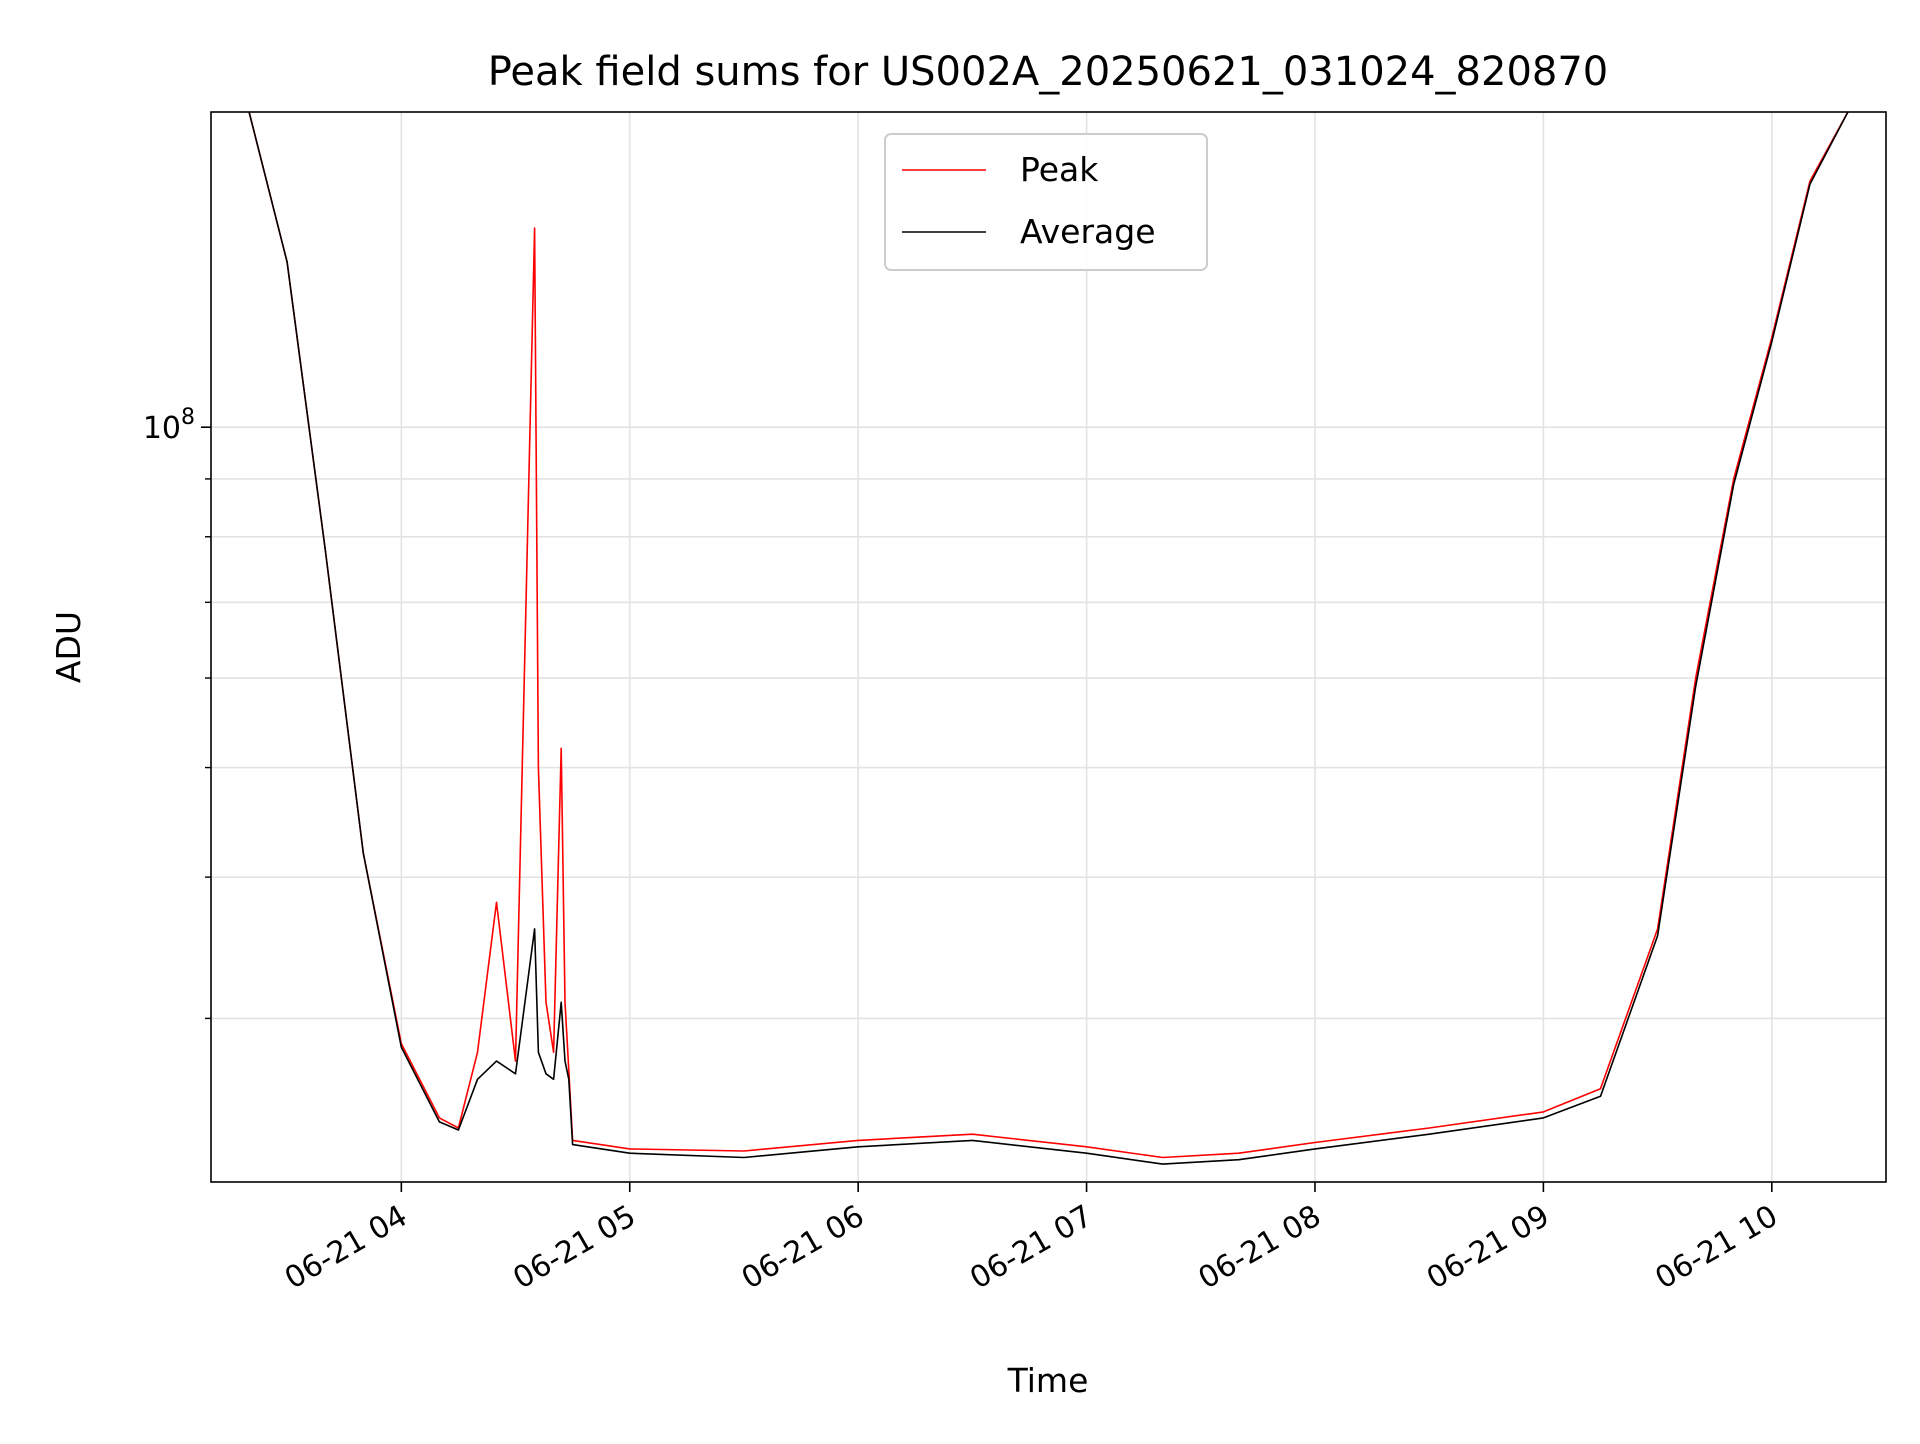  What do you see at coordinates (68, 647) in the screenshot?
I see `y-axis-label: ADU` at bounding box center [68, 647].